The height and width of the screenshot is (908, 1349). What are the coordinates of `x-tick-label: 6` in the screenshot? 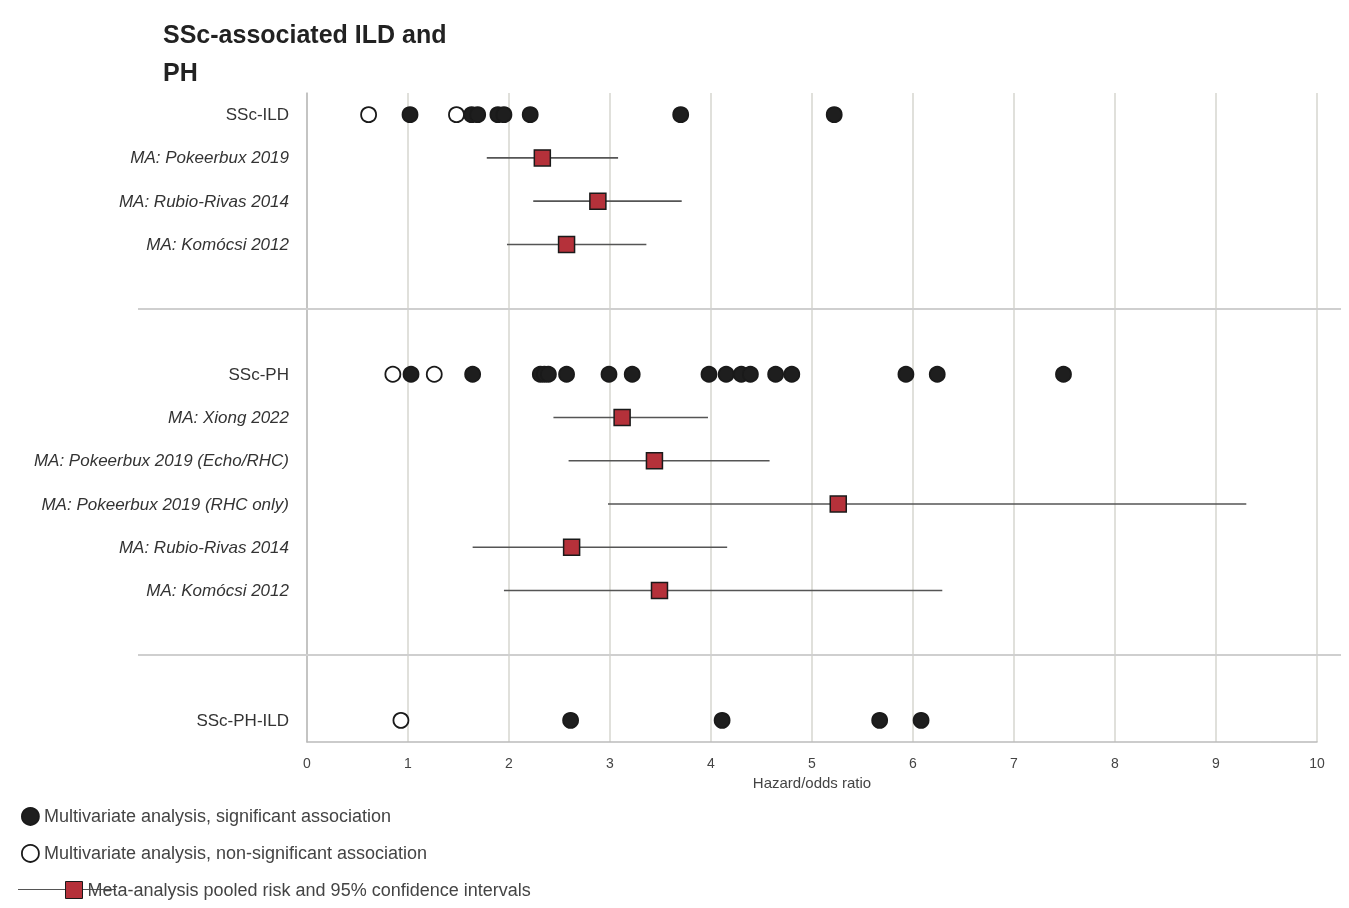 It's located at (913, 763).